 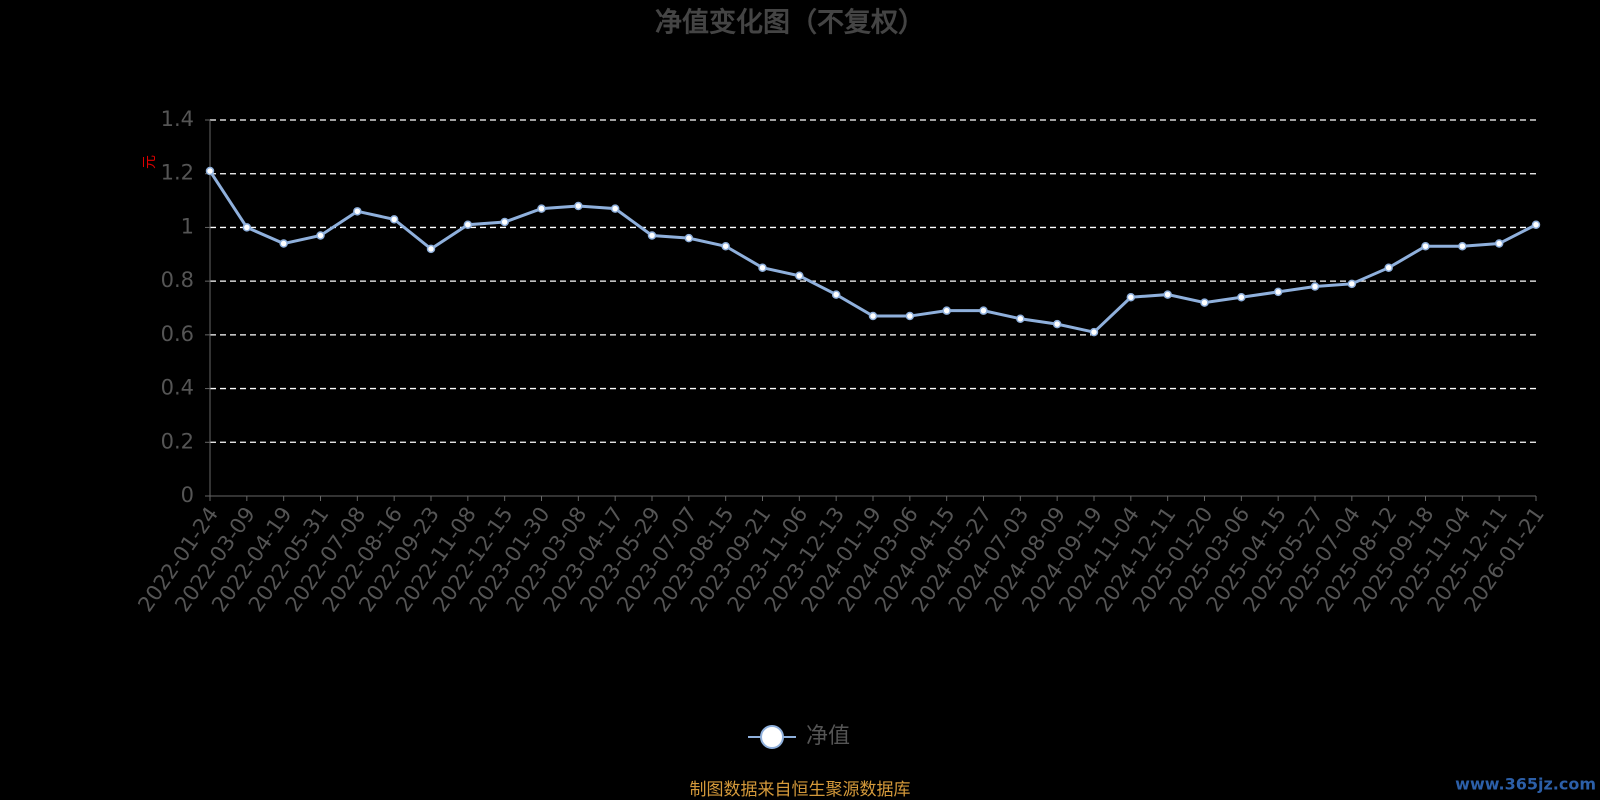 I want to click on y-tick-label: 0.6, so click(x=177, y=334).